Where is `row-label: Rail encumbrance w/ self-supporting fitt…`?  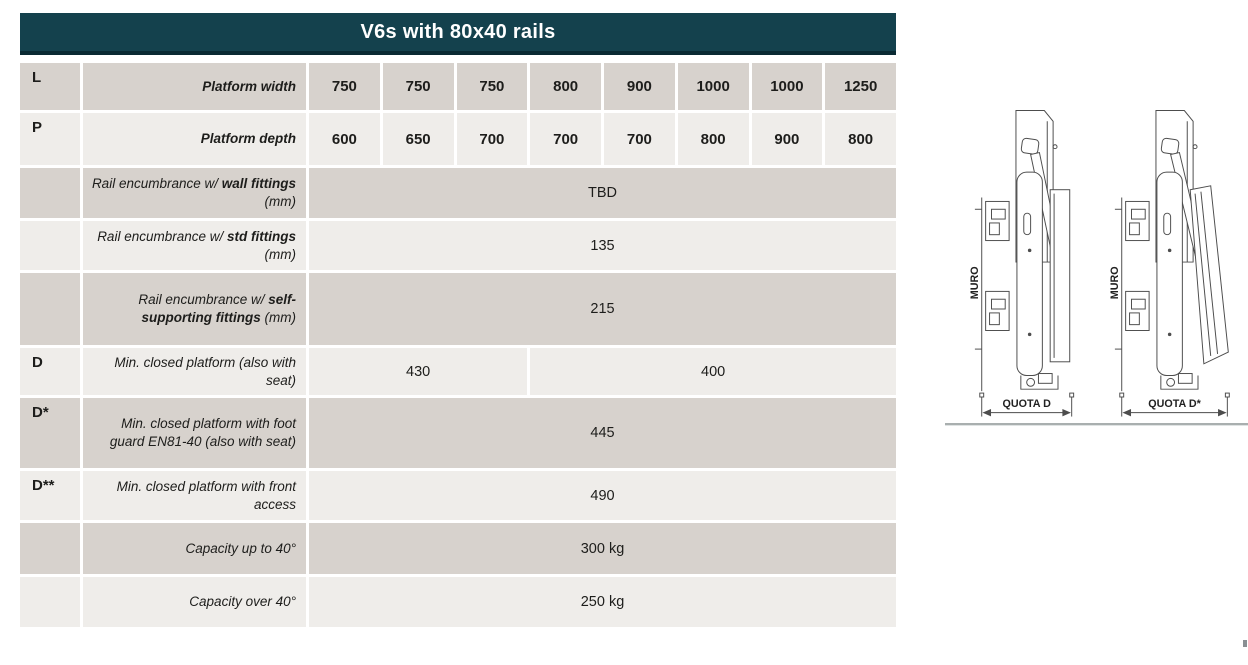 row-label: Rail encumbrance w/ self-supporting fitt… is located at coordinates (194, 309).